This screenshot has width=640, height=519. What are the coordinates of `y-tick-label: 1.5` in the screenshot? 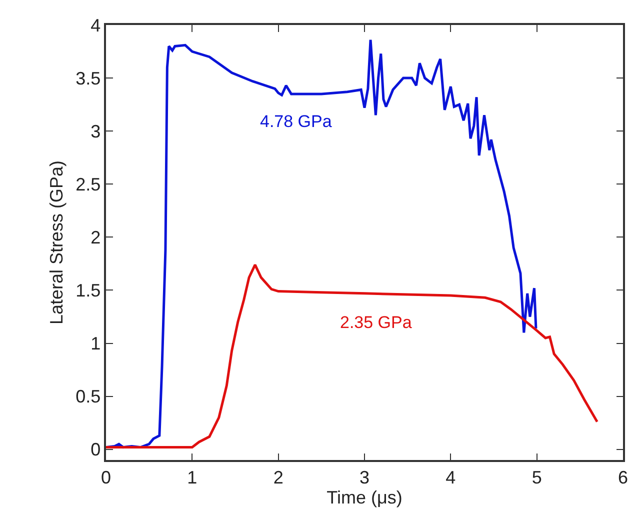 It's located at (88, 290).